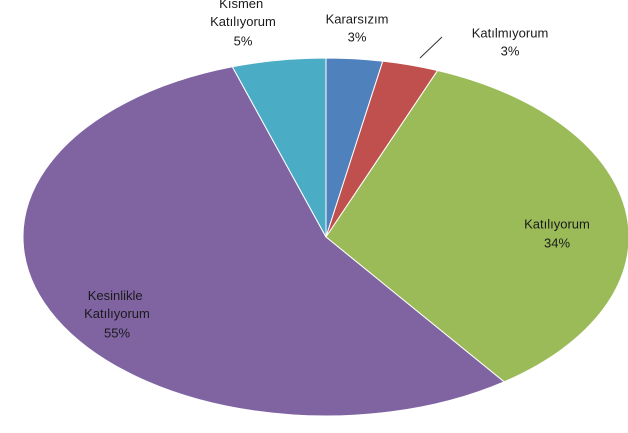  Describe the element at coordinates (243, 40) in the screenshot. I see `value-label: 5%` at that location.